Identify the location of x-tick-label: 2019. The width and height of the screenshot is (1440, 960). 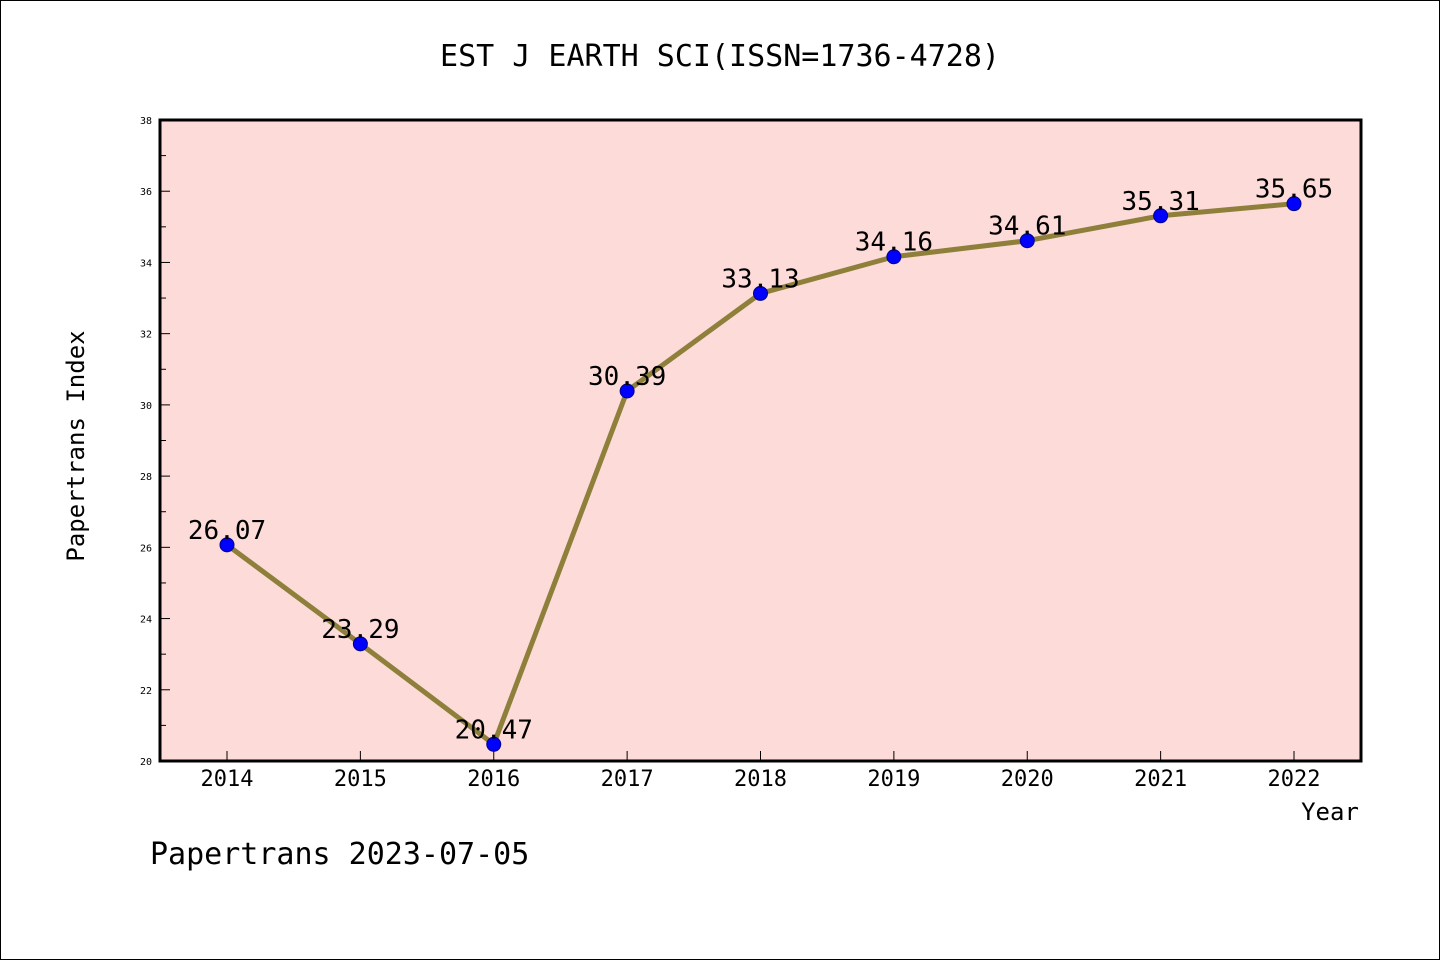
(893, 779).